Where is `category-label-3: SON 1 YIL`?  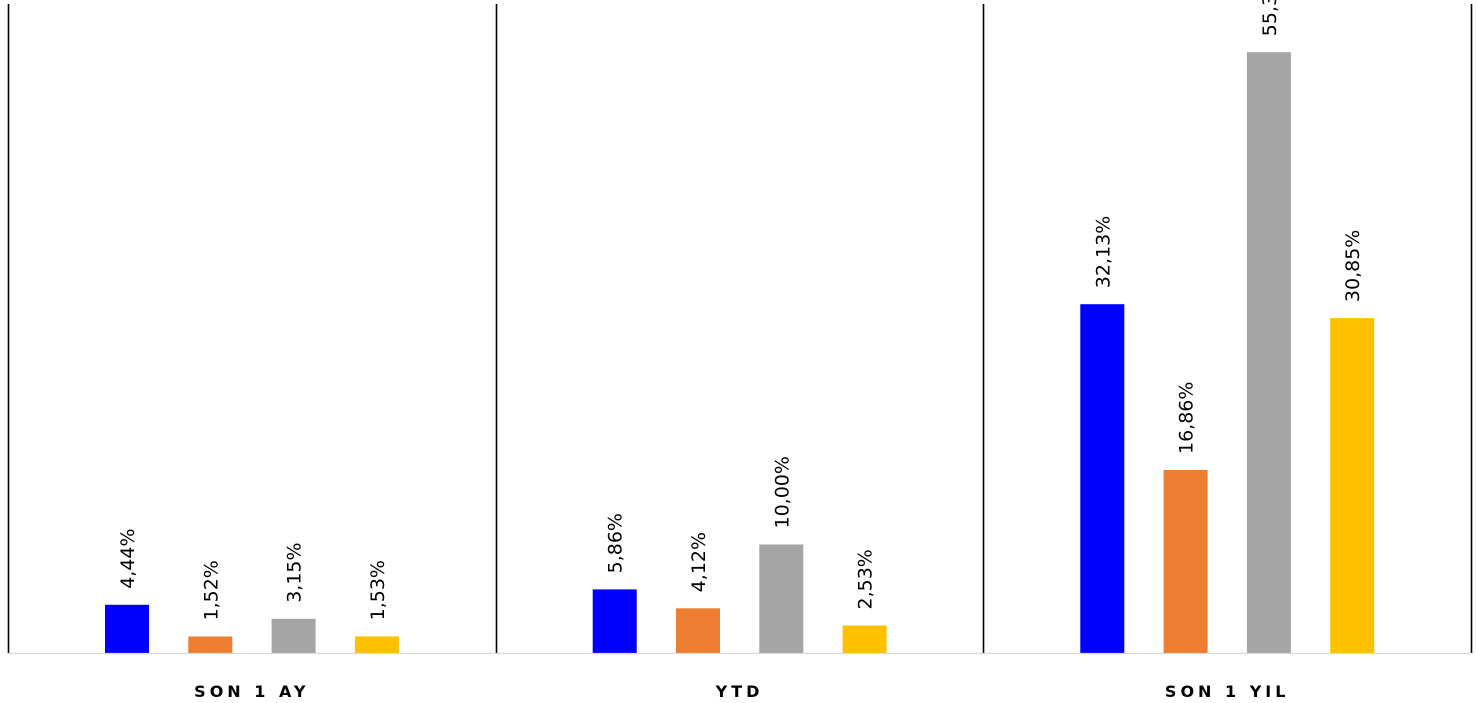 category-label-3: SON 1 YIL is located at coordinates (1227, 691).